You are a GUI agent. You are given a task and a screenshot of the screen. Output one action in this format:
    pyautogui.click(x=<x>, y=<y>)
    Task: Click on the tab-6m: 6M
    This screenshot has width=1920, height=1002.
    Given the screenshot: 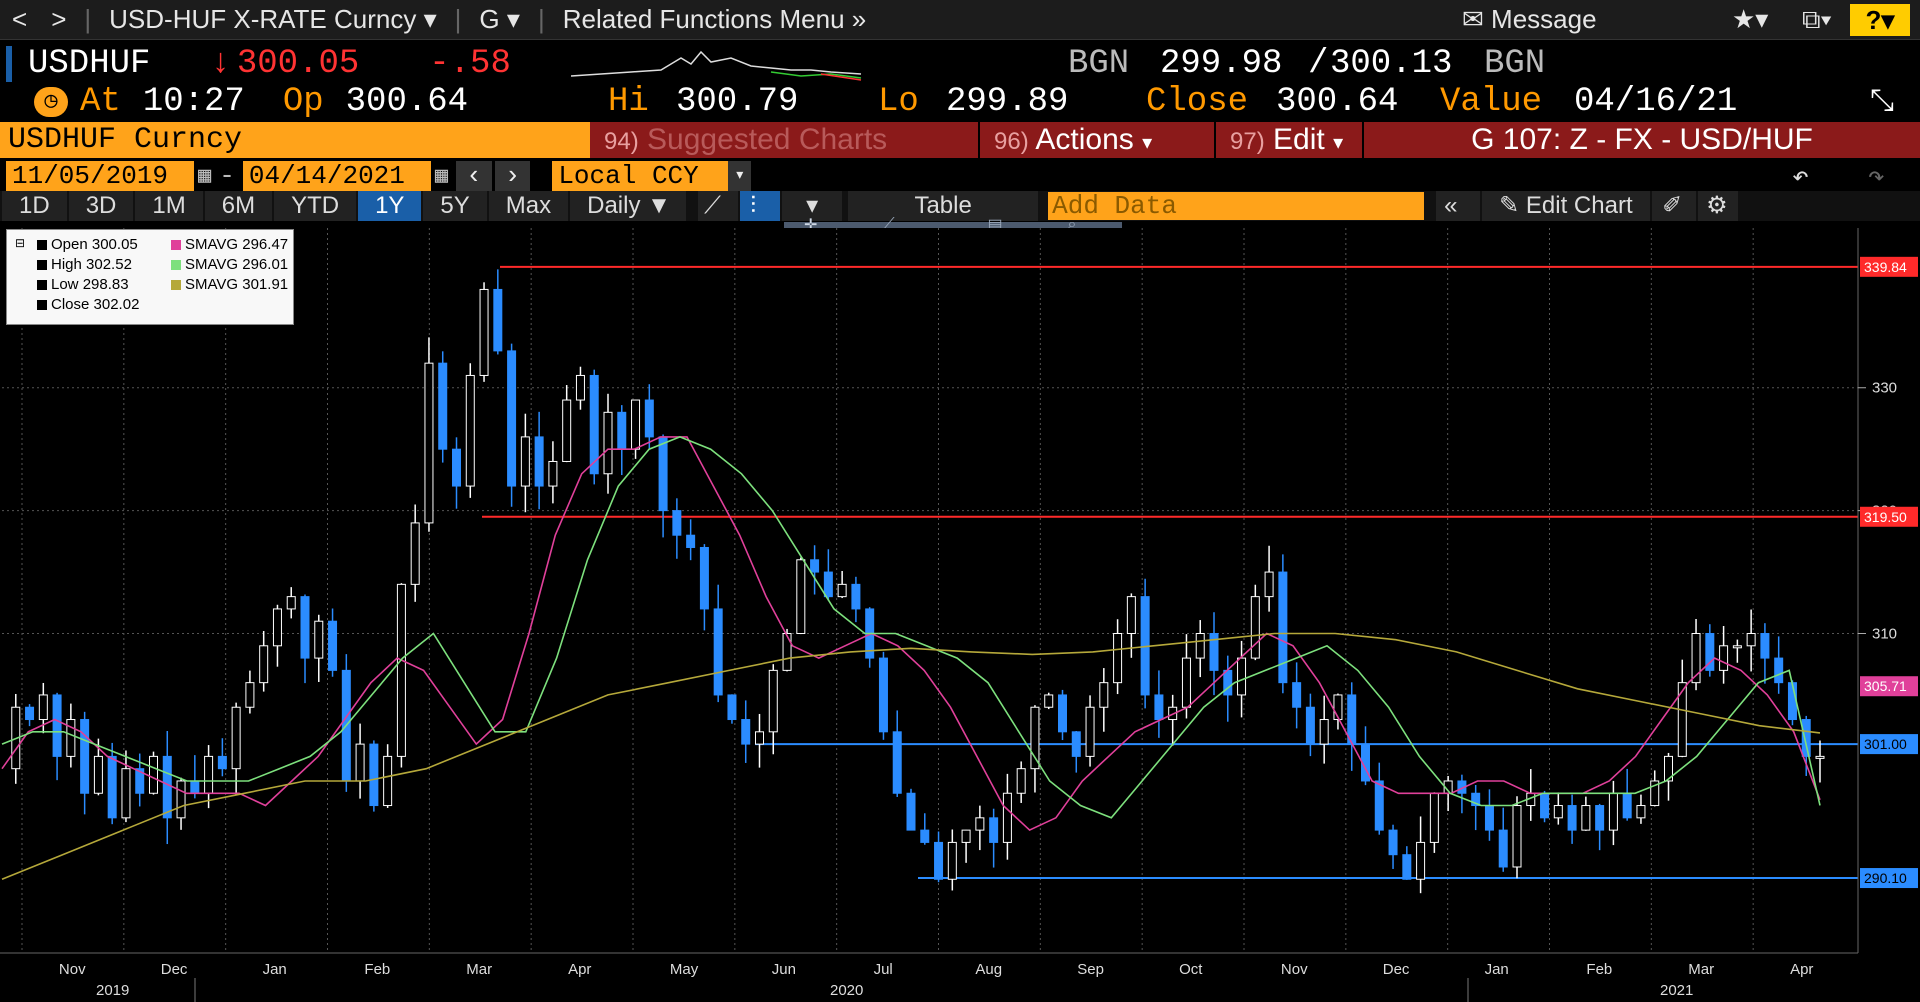 What is the action you would take?
    pyautogui.click(x=238, y=206)
    